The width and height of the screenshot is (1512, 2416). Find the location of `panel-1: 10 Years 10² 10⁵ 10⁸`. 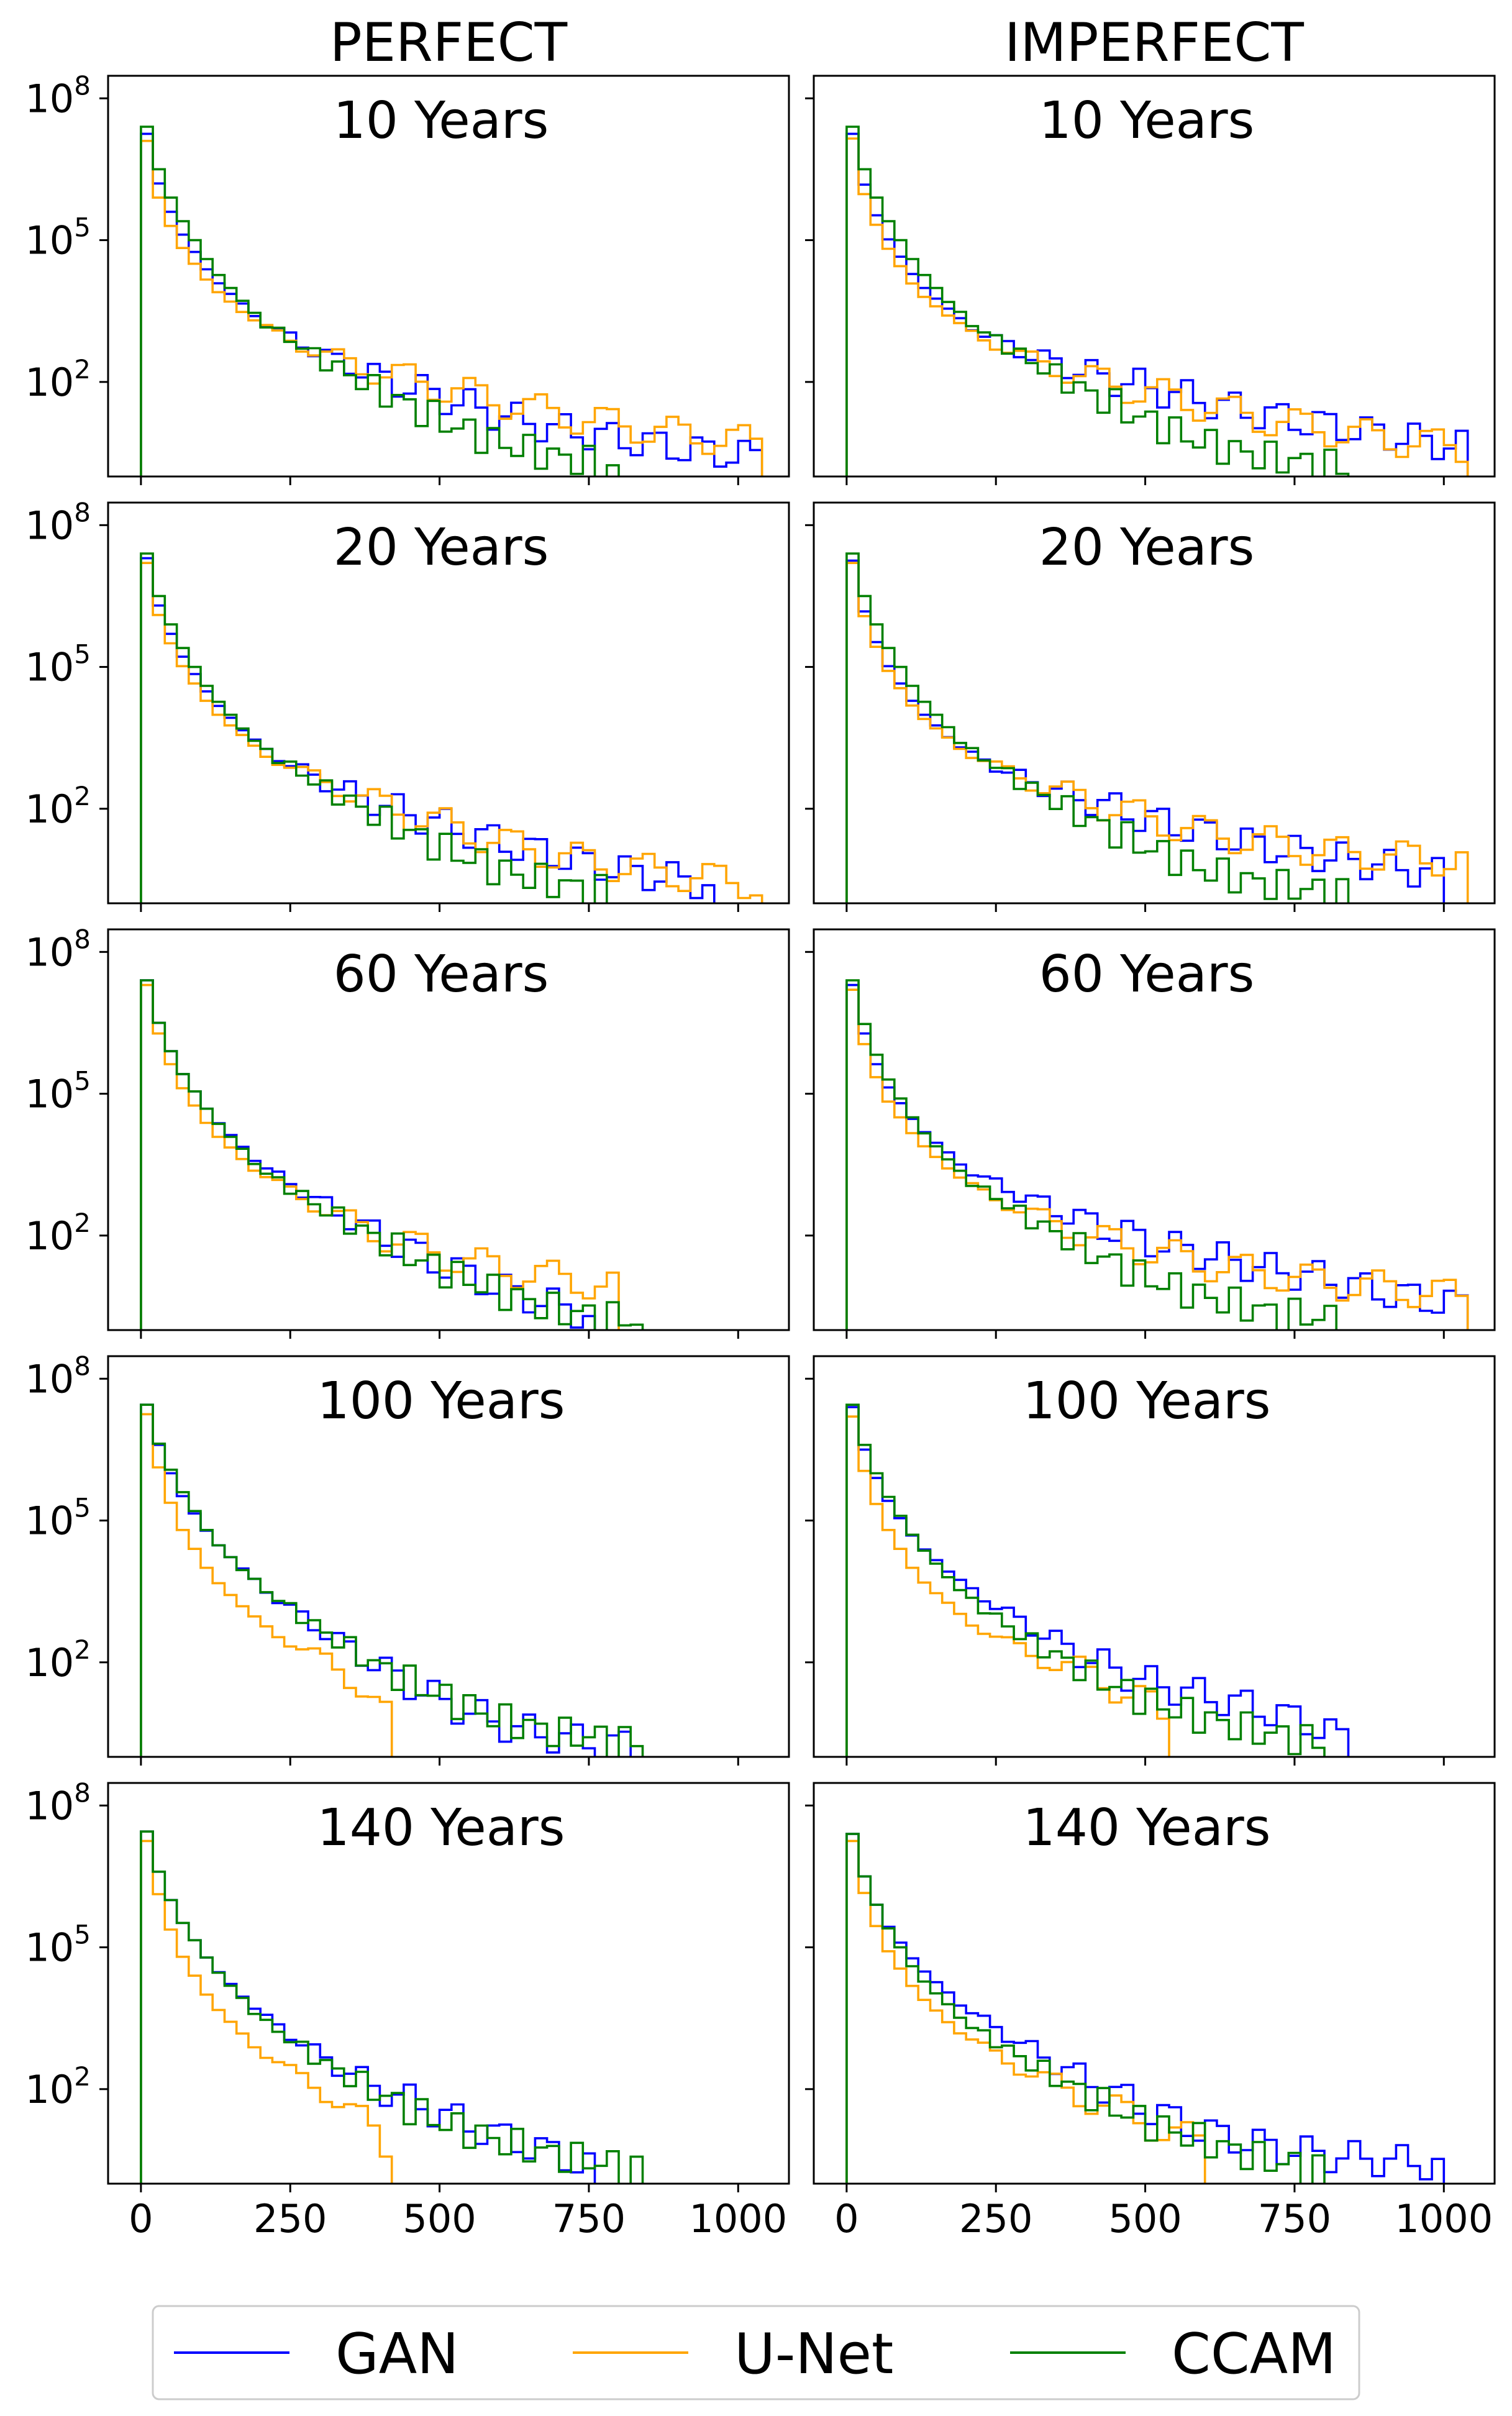

panel-1: 10 Years 10² 10⁵ 10⁸ is located at coordinates (407, 277).